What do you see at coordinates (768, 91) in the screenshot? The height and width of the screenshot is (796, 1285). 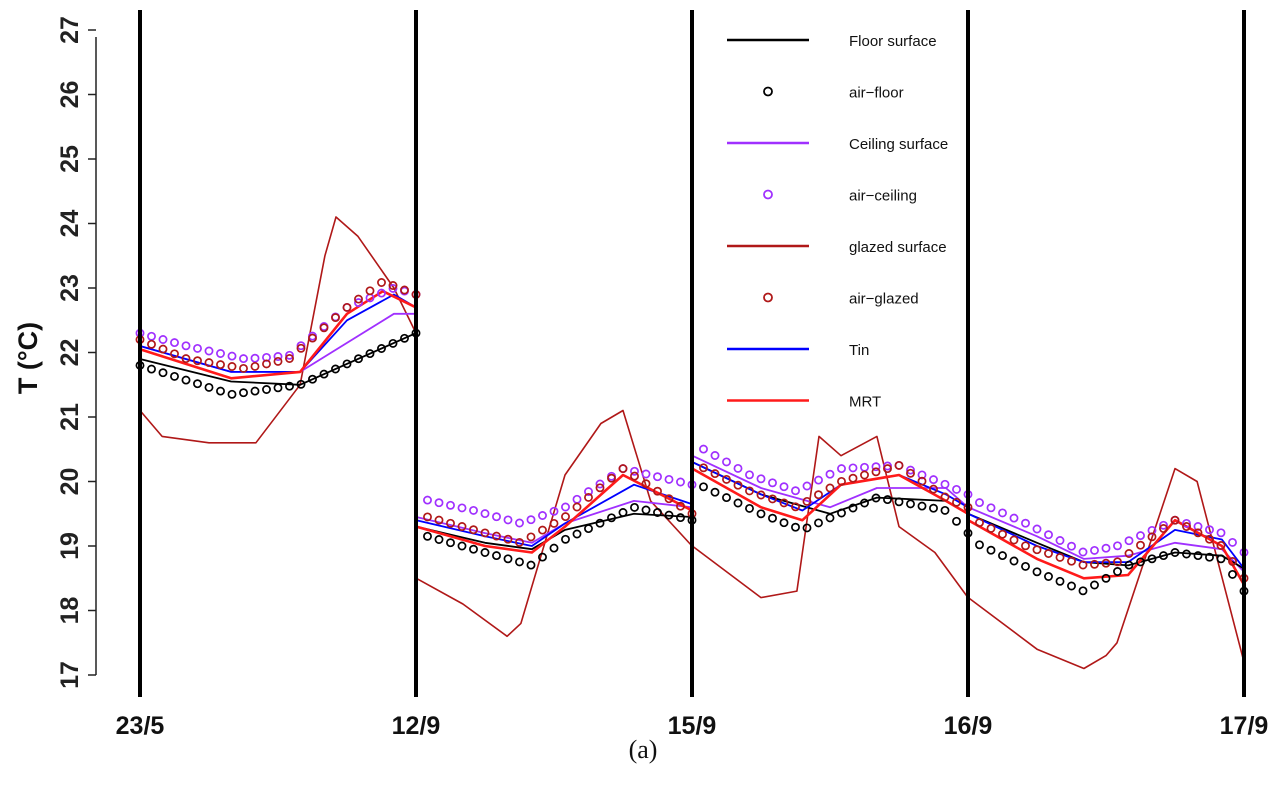 I see `legend-swatch` at bounding box center [768, 91].